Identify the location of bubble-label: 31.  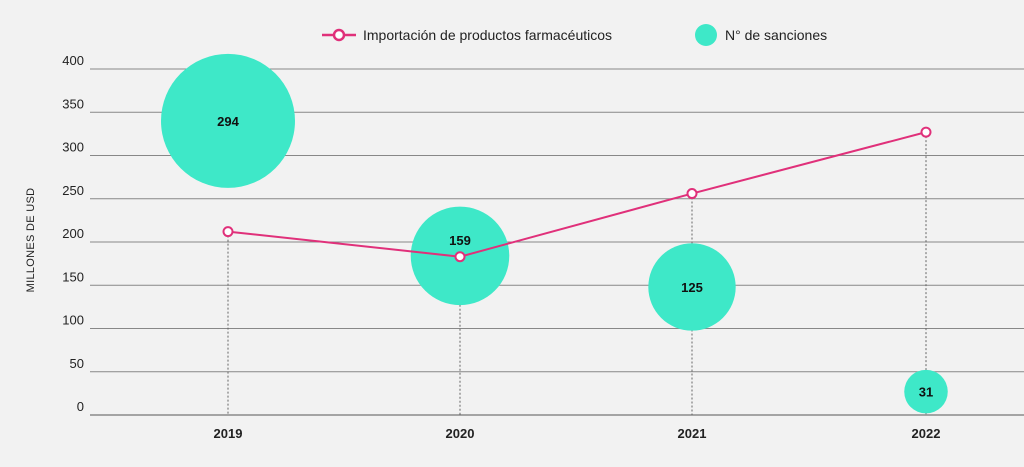
(926, 392).